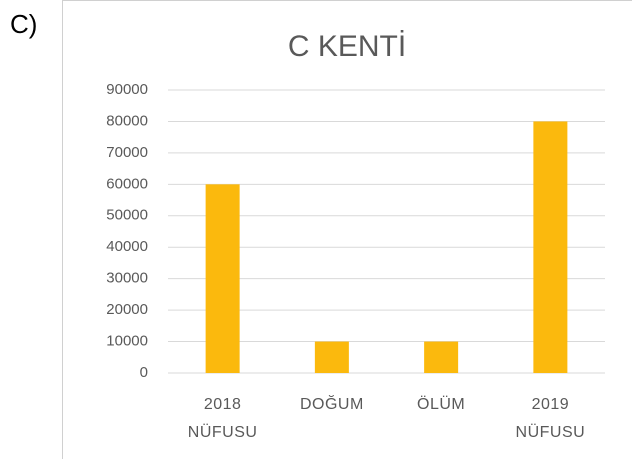 The image size is (632, 459). I want to click on y-tick-label: 90000, so click(127, 89).